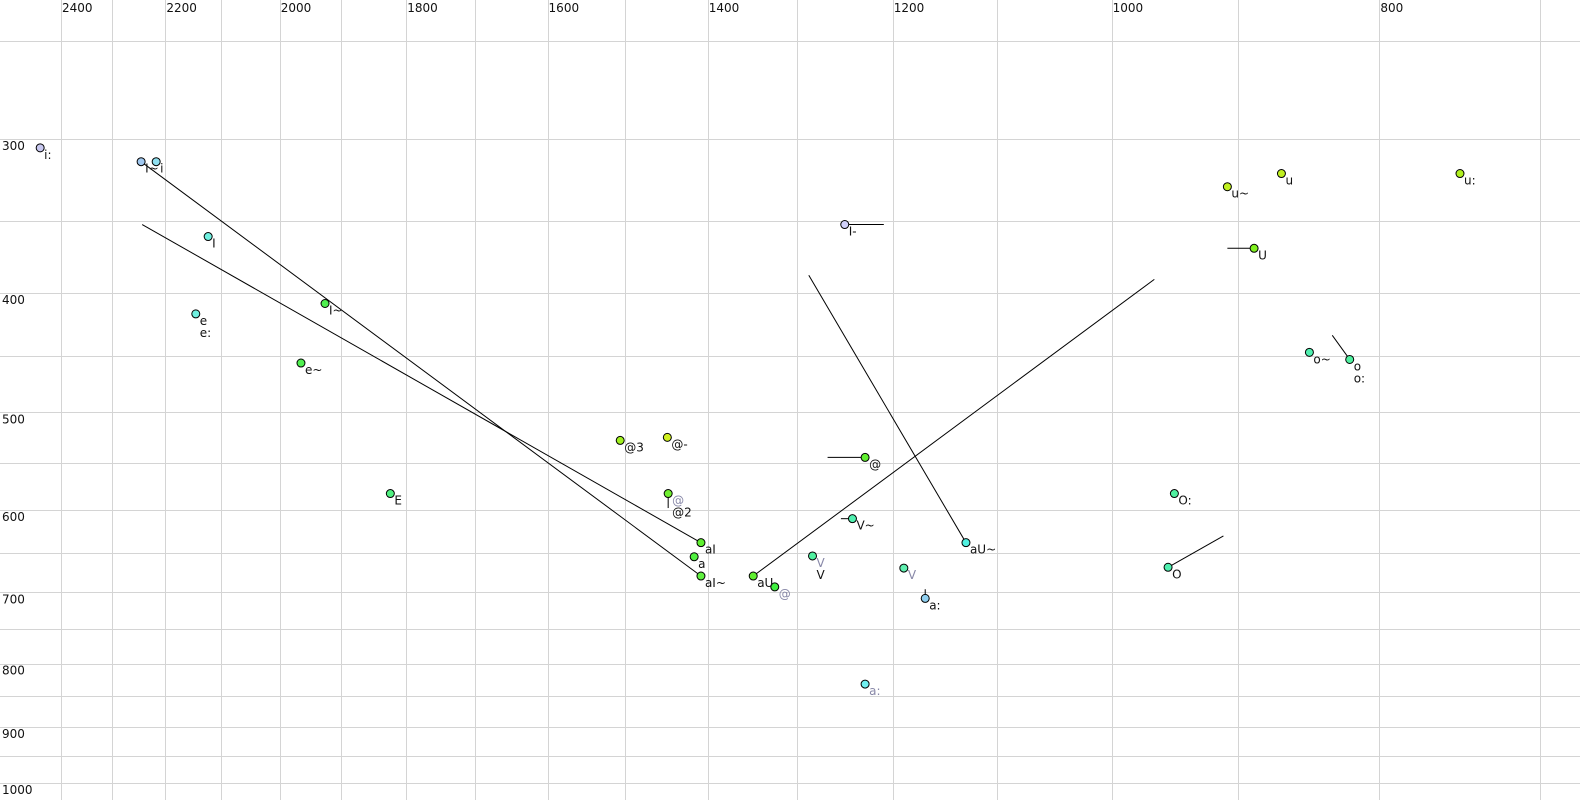 This screenshot has width=1580, height=800. I want to click on point-label: a, so click(701, 564).